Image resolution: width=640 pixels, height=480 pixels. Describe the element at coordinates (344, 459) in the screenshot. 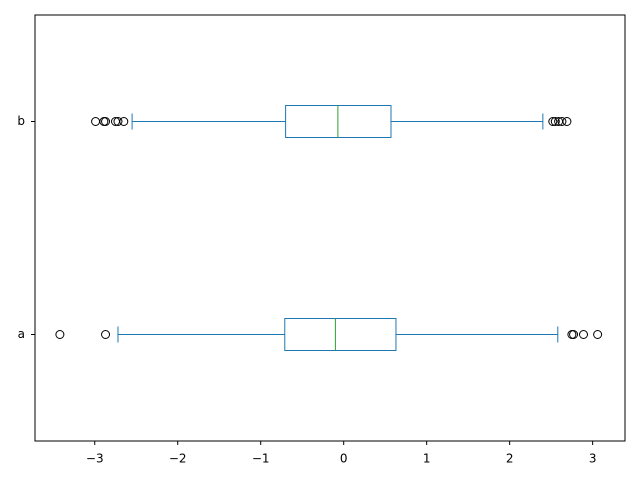

I see `x-tick-label: 0` at that location.